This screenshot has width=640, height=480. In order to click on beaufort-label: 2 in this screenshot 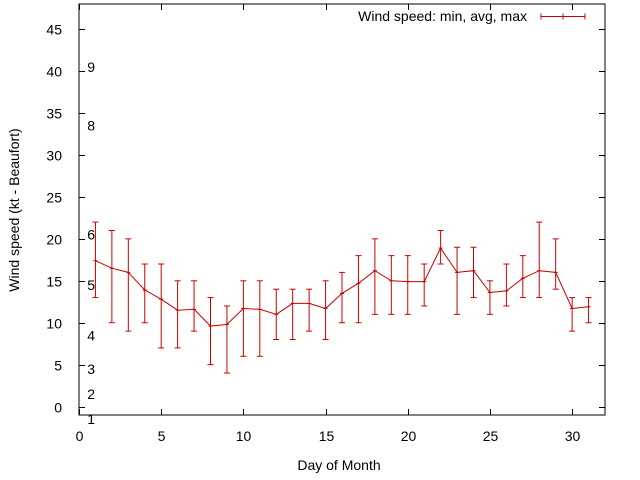, I will do `click(91, 394)`.